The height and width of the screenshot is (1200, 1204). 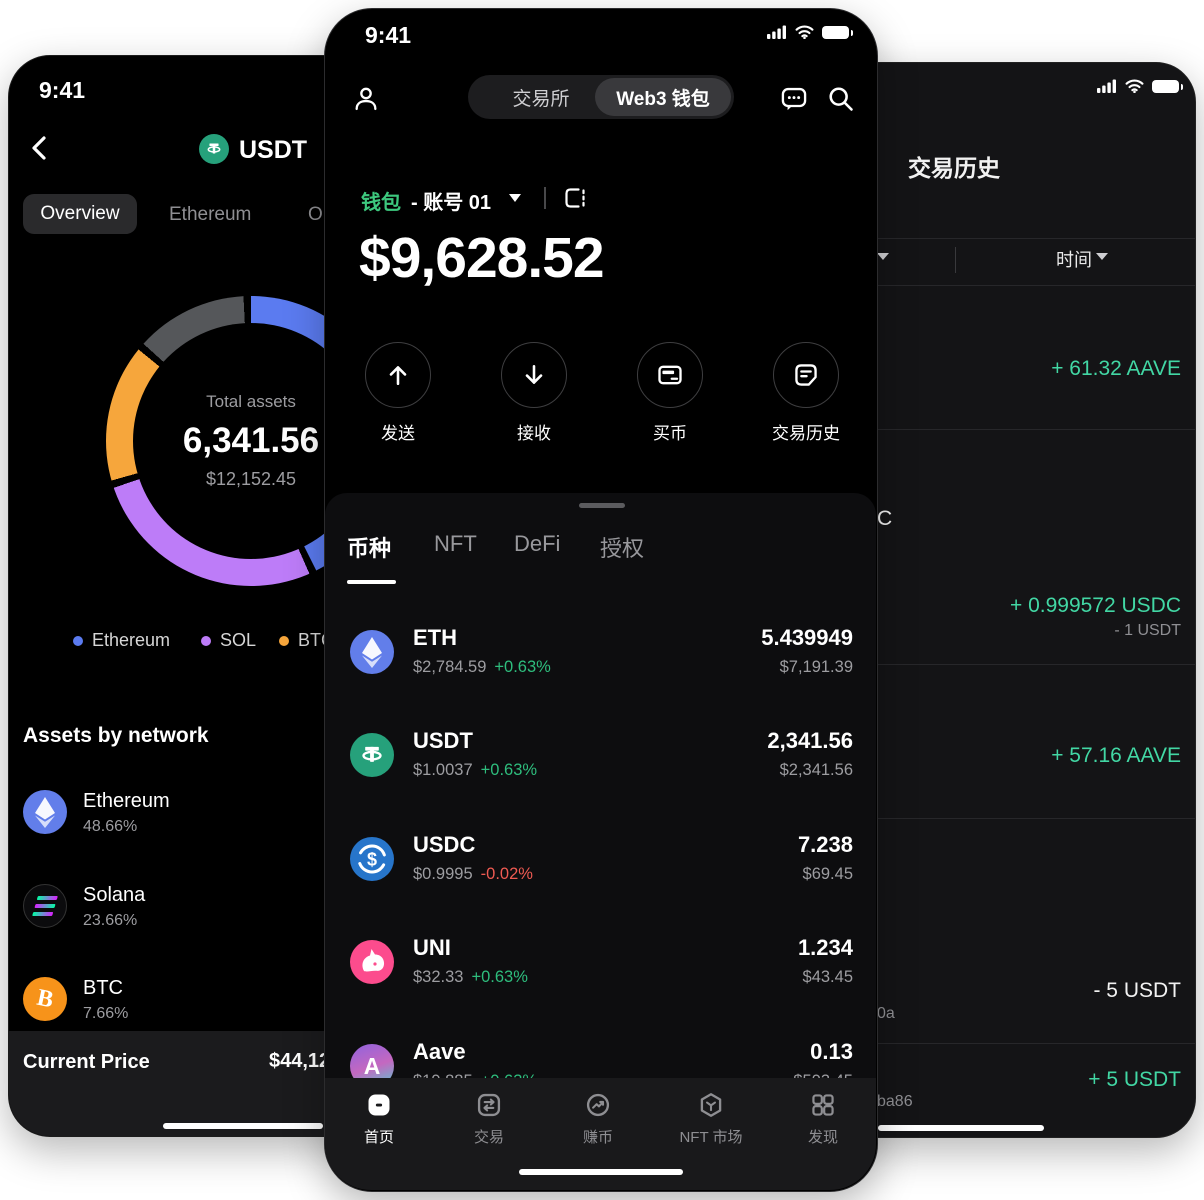 I want to click on network-percent: 48.66%, so click(x=110, y=826).